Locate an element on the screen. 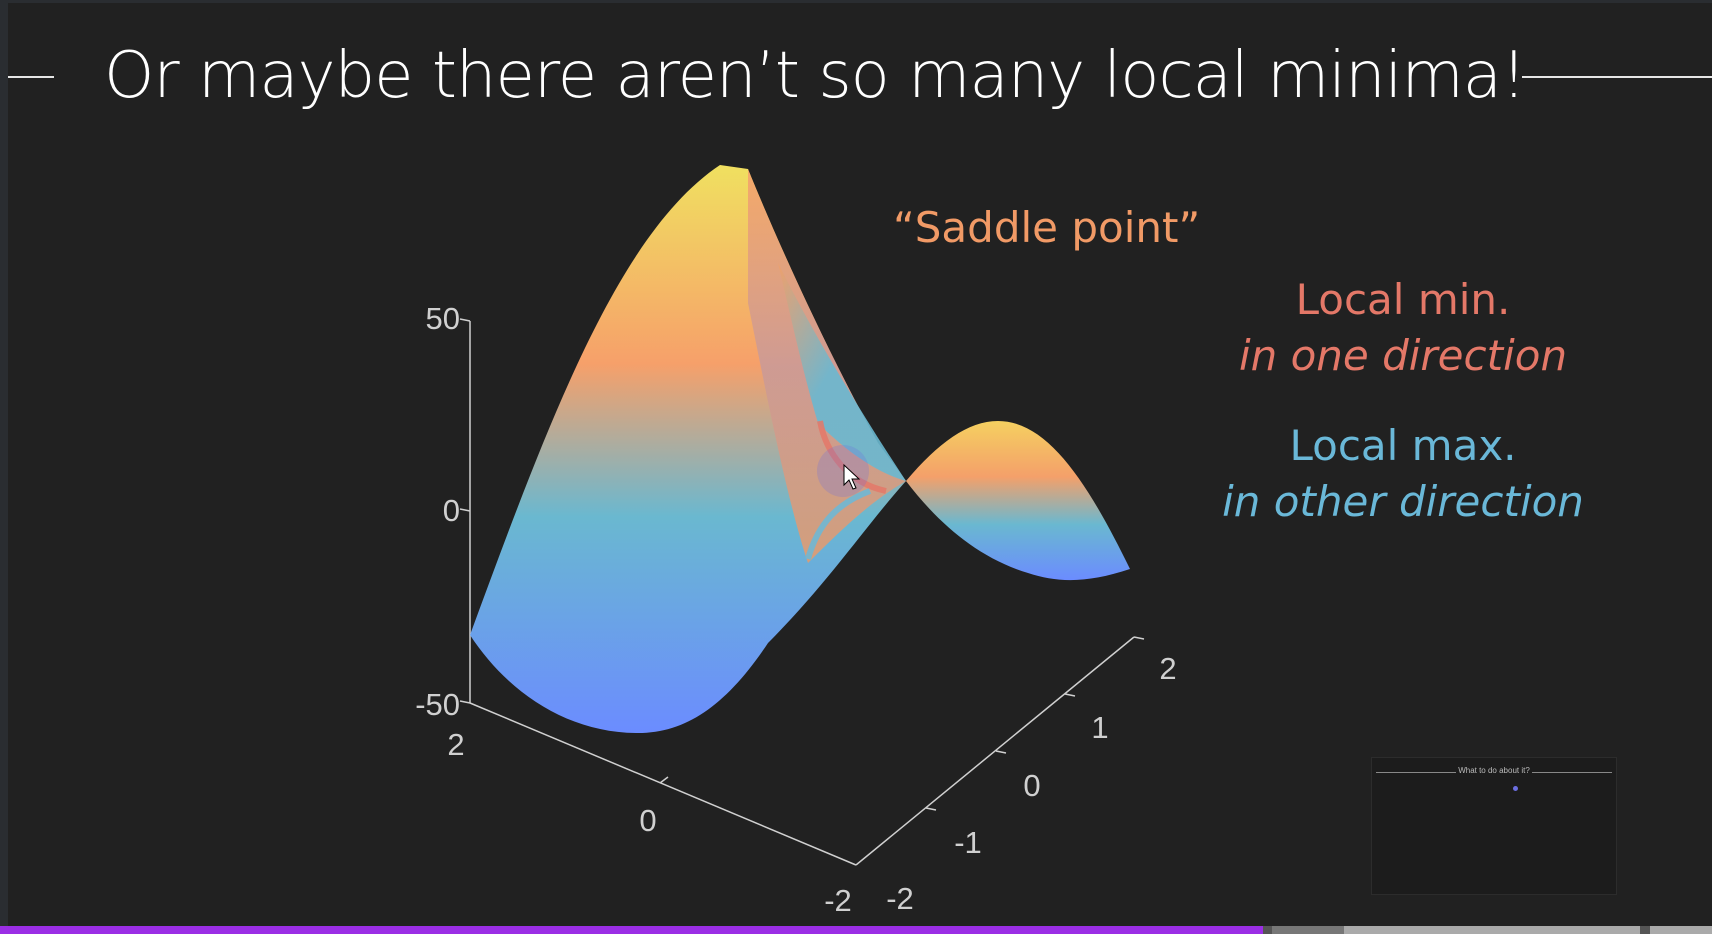 The width and height of the screenshot is (1712, 934). y-tick-label: 2 is located at coordinates (1167, 668).